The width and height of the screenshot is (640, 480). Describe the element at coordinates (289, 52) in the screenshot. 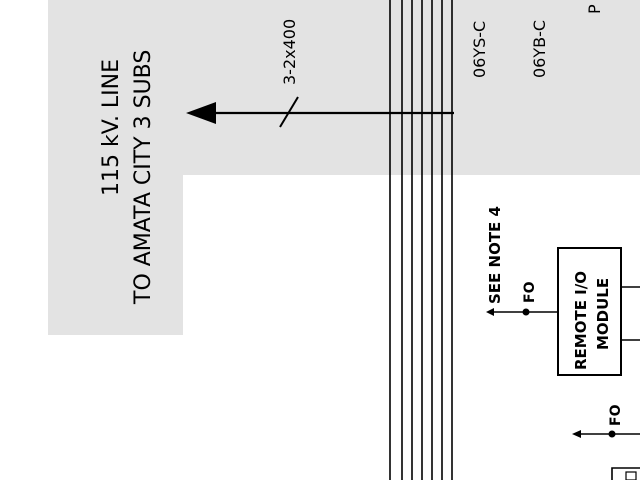

I see `conductor-label: 3-2x400` at that location.